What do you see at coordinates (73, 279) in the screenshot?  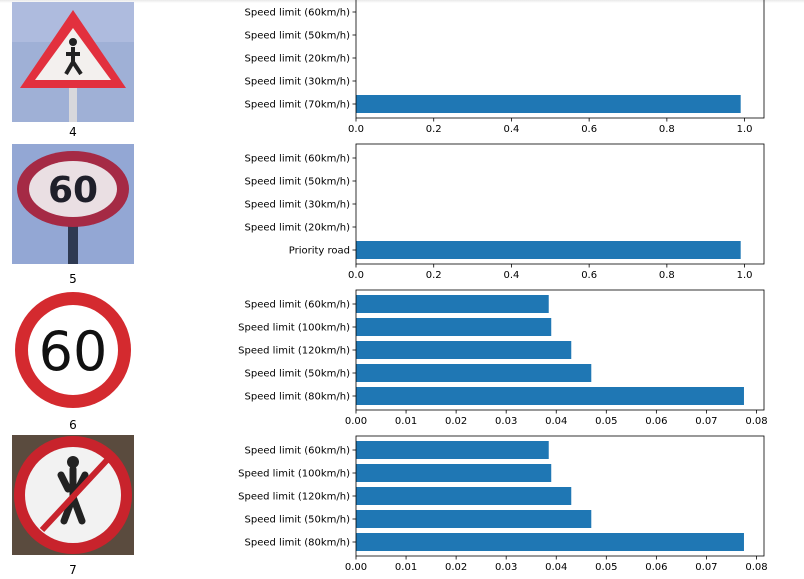 I see `image-index-label: 5` at bounding box center [73, 279].